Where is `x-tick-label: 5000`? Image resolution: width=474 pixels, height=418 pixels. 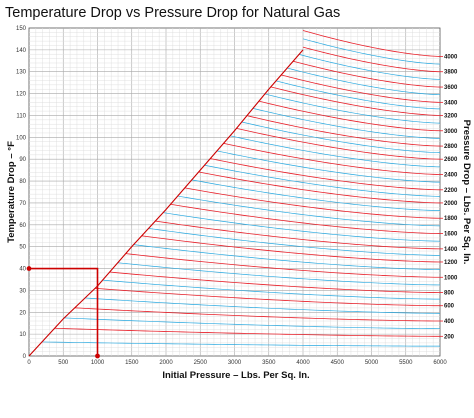 x-tick-label: 5000 is located at coordinates (372, 363).